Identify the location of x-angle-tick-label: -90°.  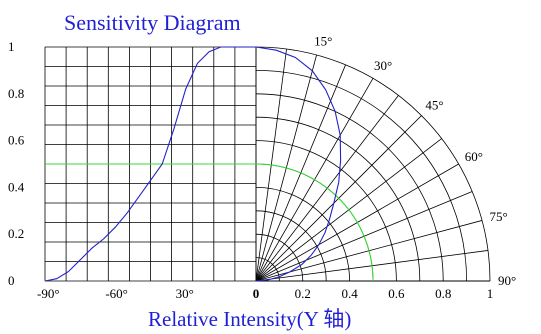
(48, 293).